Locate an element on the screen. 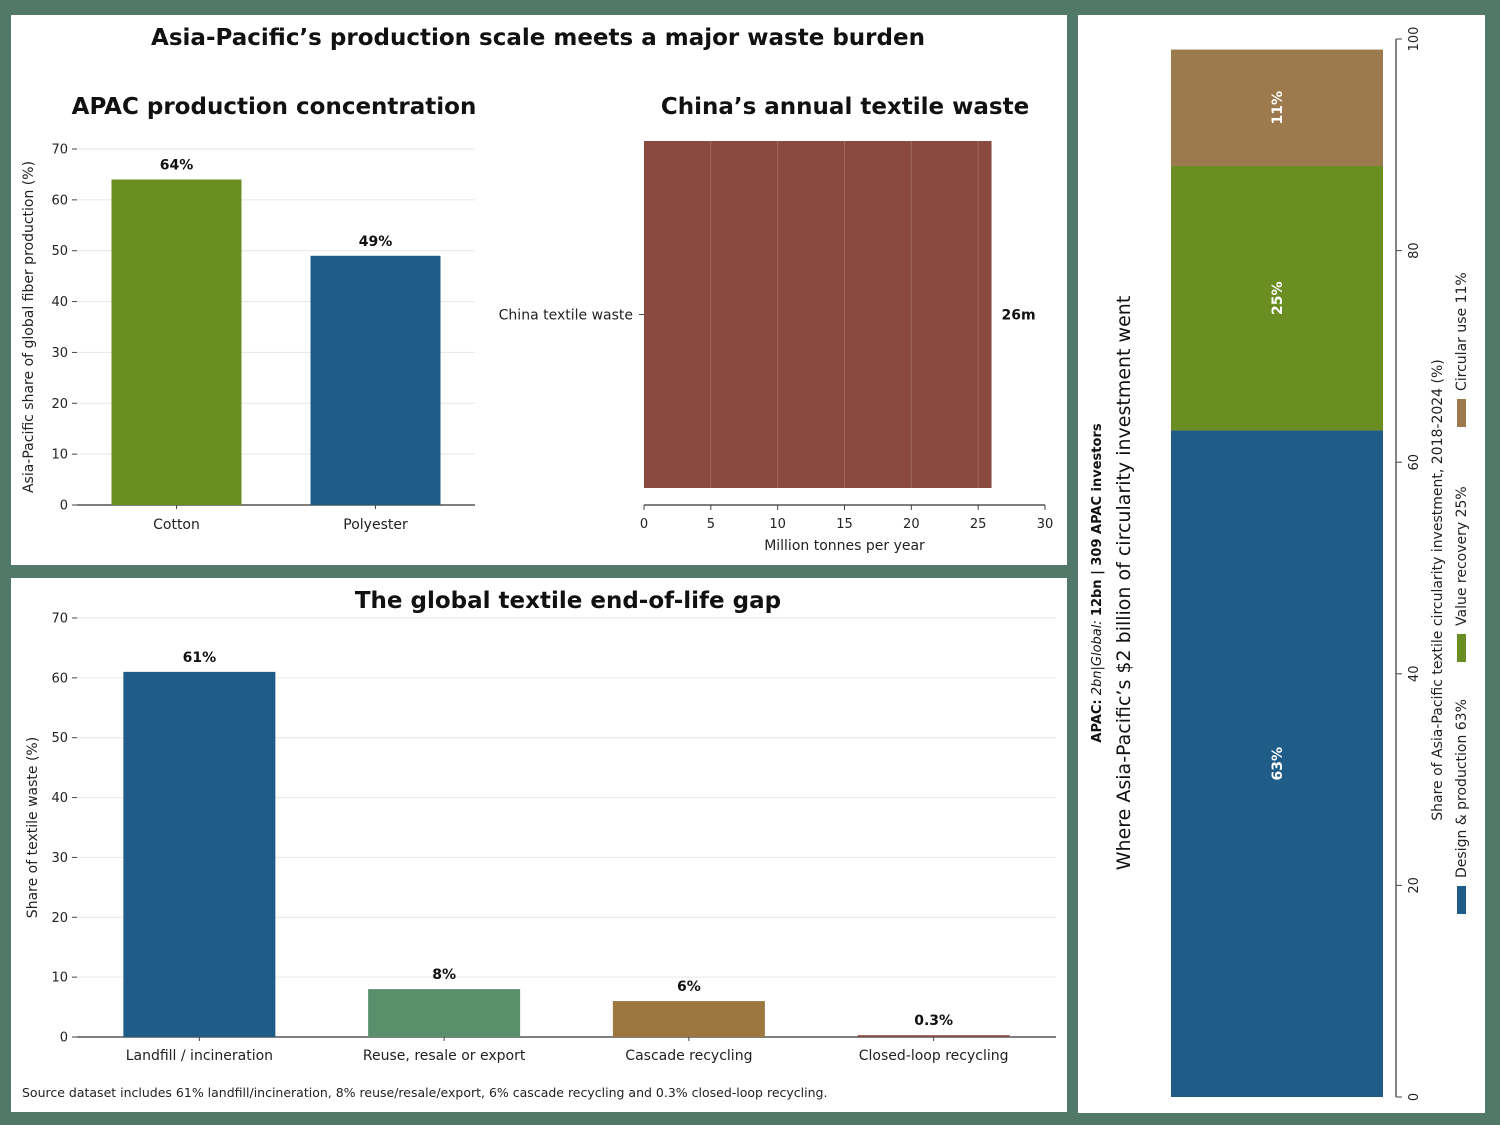 The height and width of the screenshot is (1125, 1500). x-tick-label: 10 is located at coordinates (777, 524).